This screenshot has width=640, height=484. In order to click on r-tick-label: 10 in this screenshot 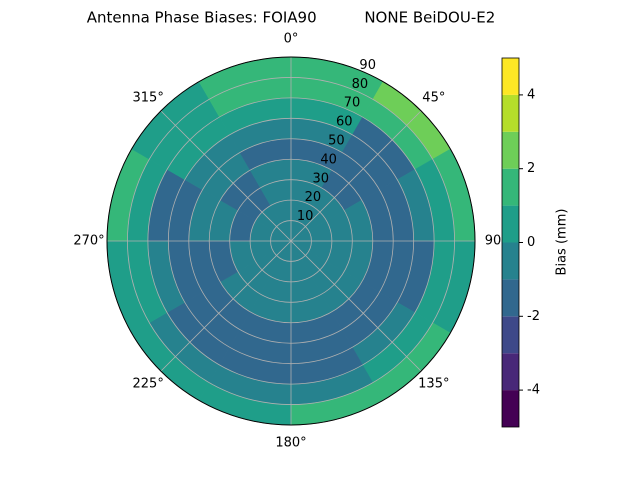, I will do `click(305, 216)`.